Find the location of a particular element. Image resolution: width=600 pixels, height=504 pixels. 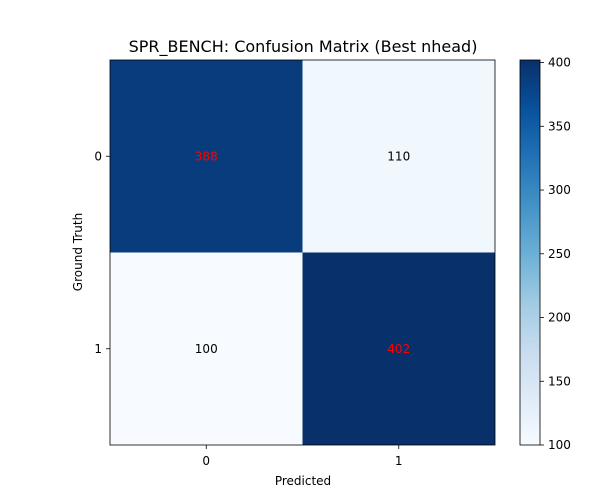

chart-title: SPR_BENCH: Confusion Matrix (Best nhead) is located at coordinates (303, 47).